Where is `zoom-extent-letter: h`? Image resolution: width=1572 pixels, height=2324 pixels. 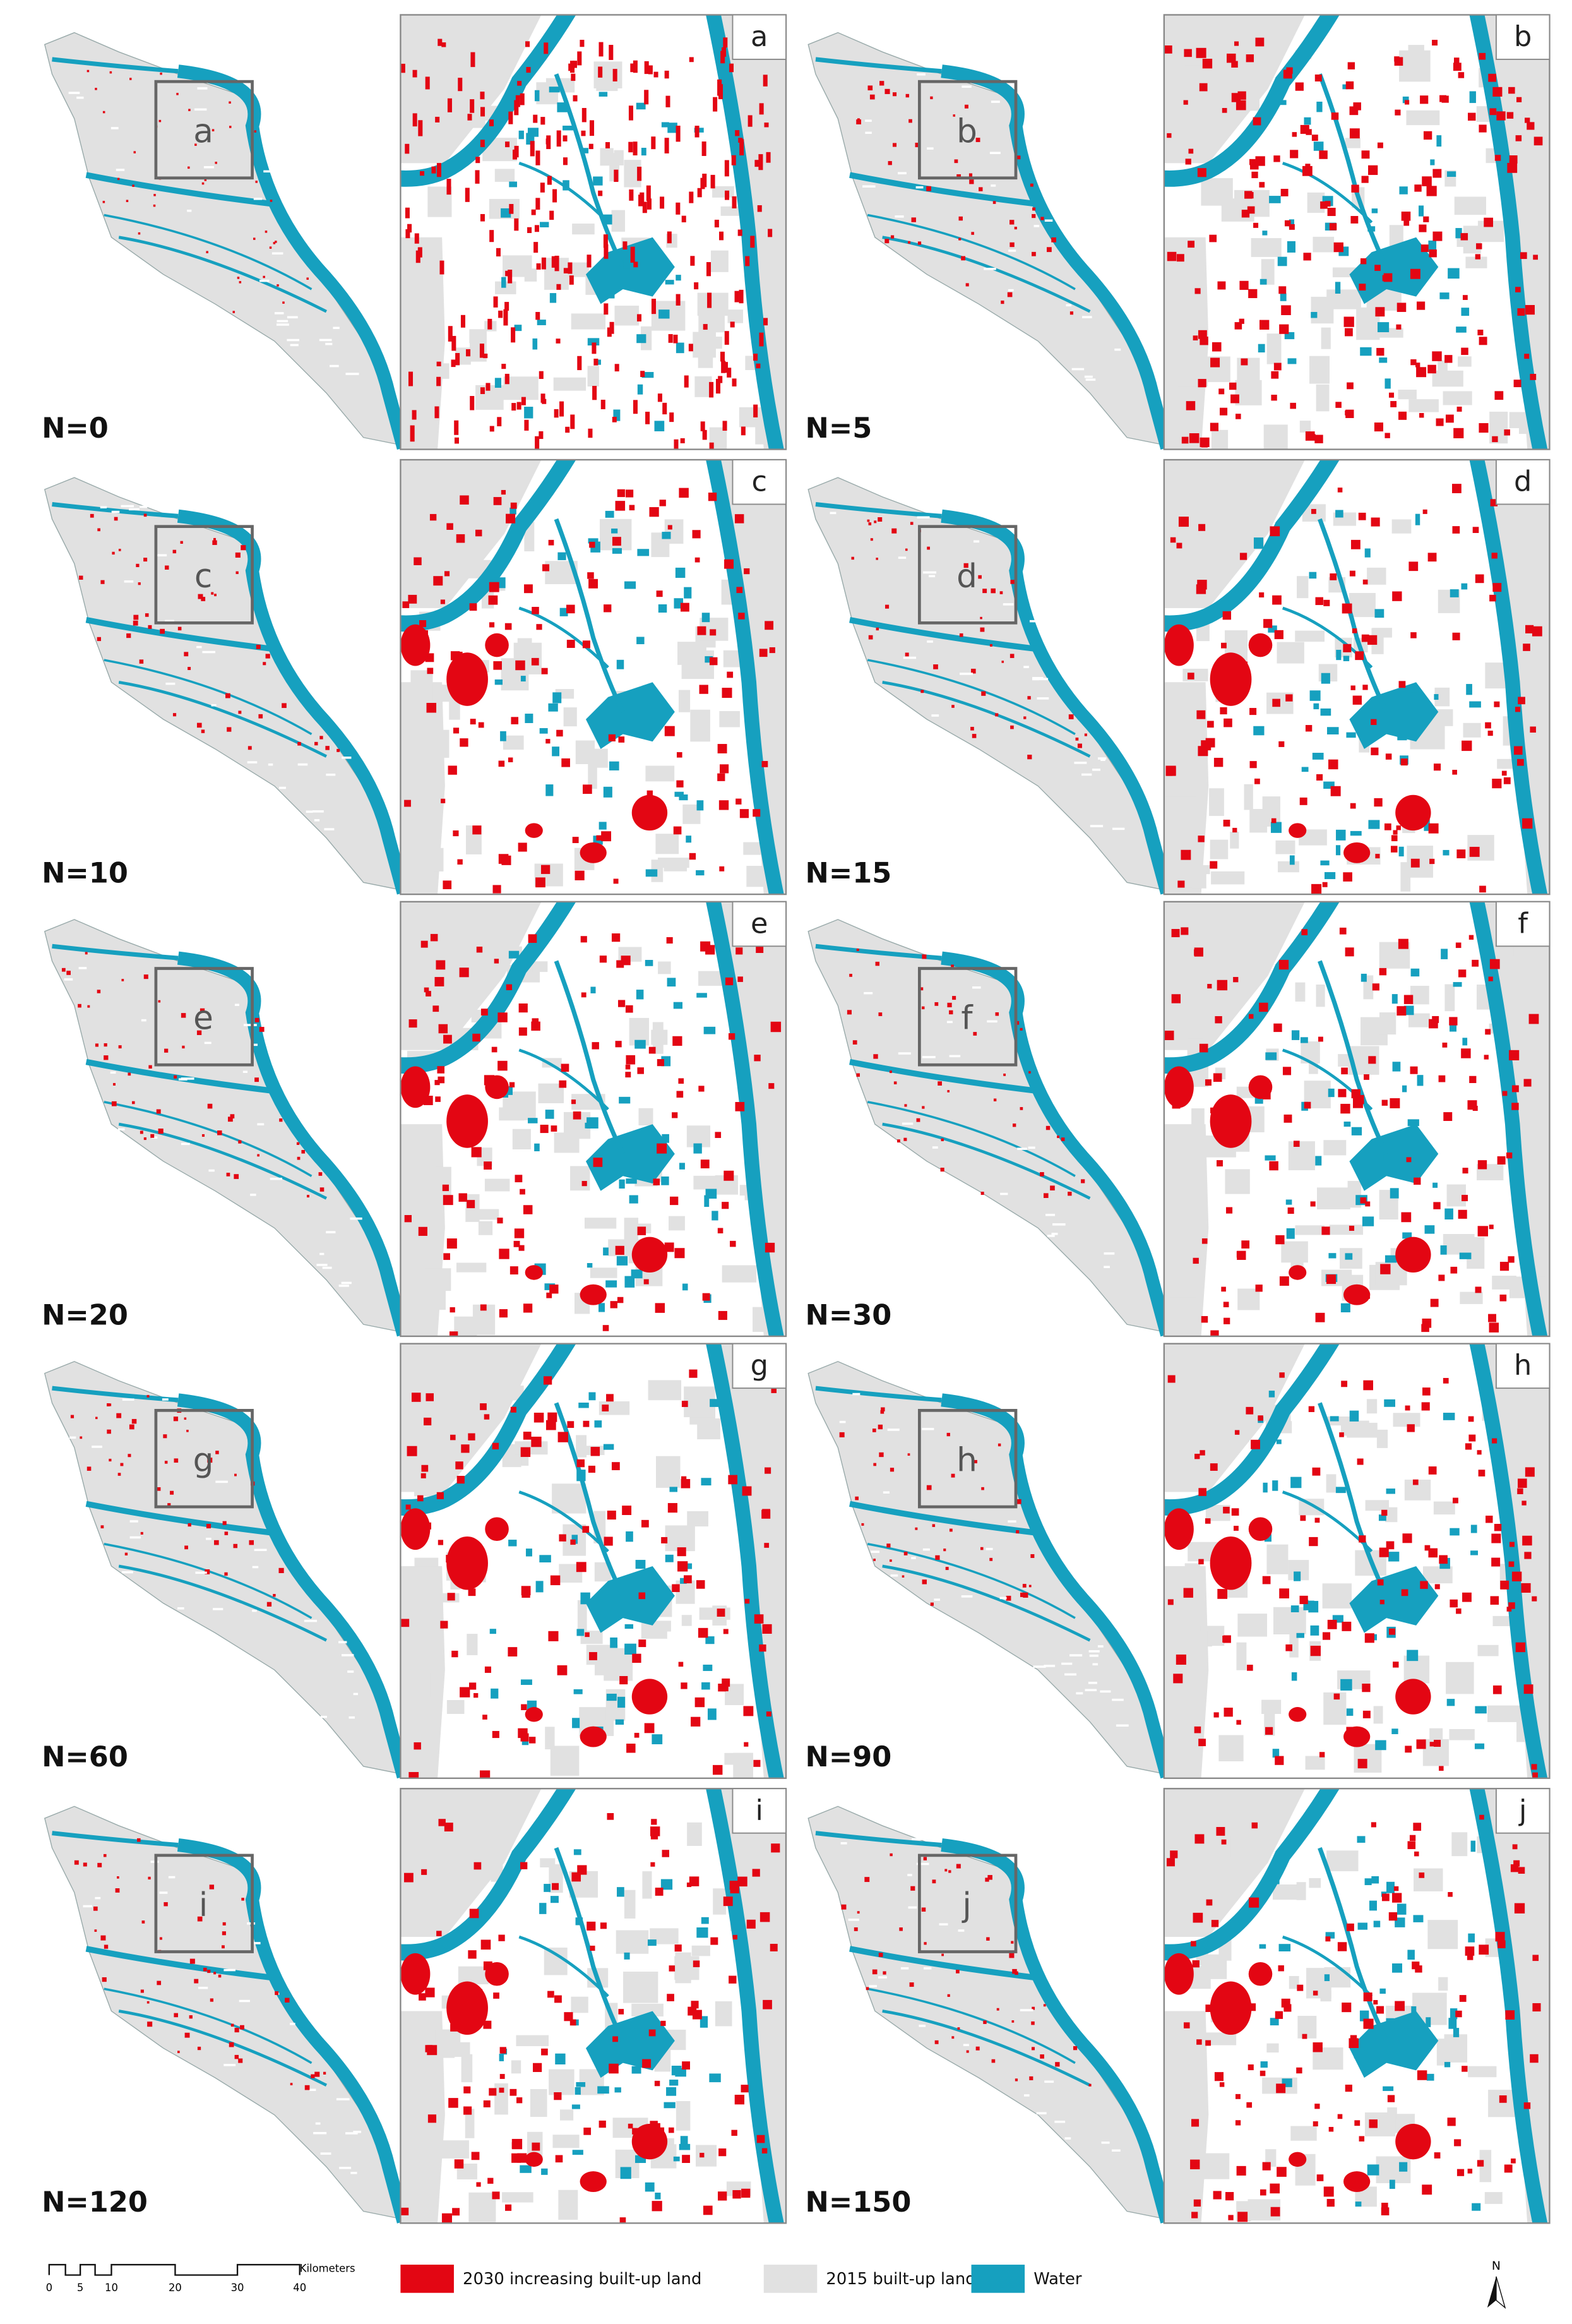 zoom-extent-letter: h is located at coordinates (966, 1461).